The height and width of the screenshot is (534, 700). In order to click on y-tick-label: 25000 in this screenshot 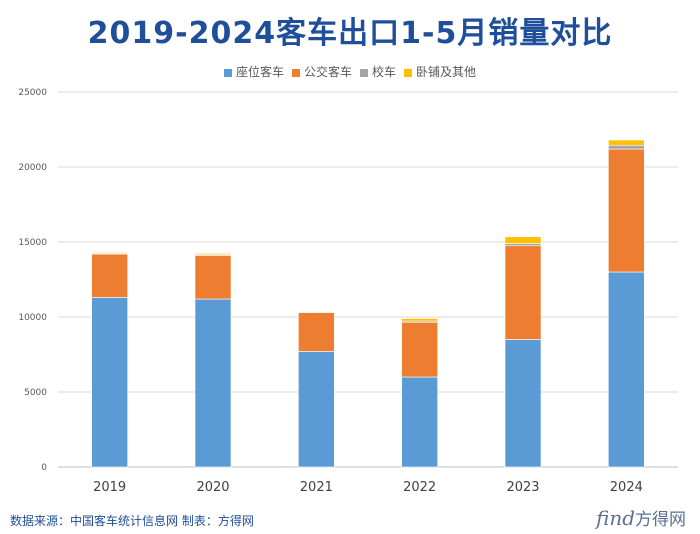, I will do `click(32, 93)`.